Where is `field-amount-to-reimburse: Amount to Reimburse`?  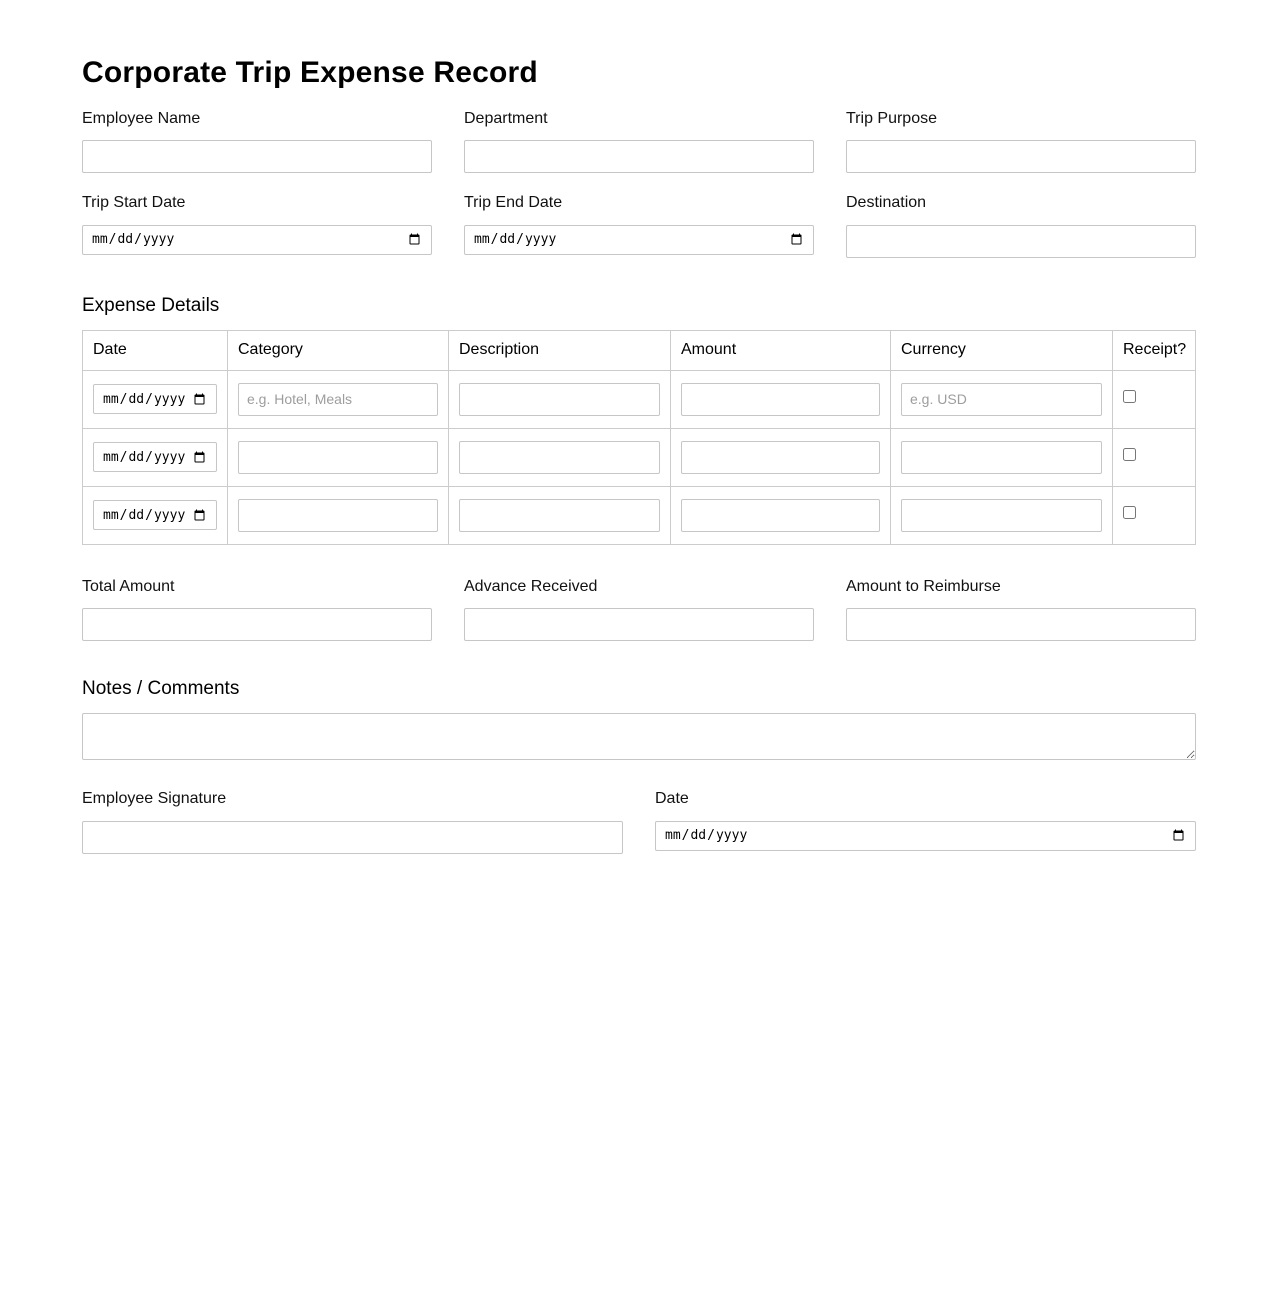
field-amount-to-reimburse: Amount to Reimburse is located at coordinates (1021, 609).